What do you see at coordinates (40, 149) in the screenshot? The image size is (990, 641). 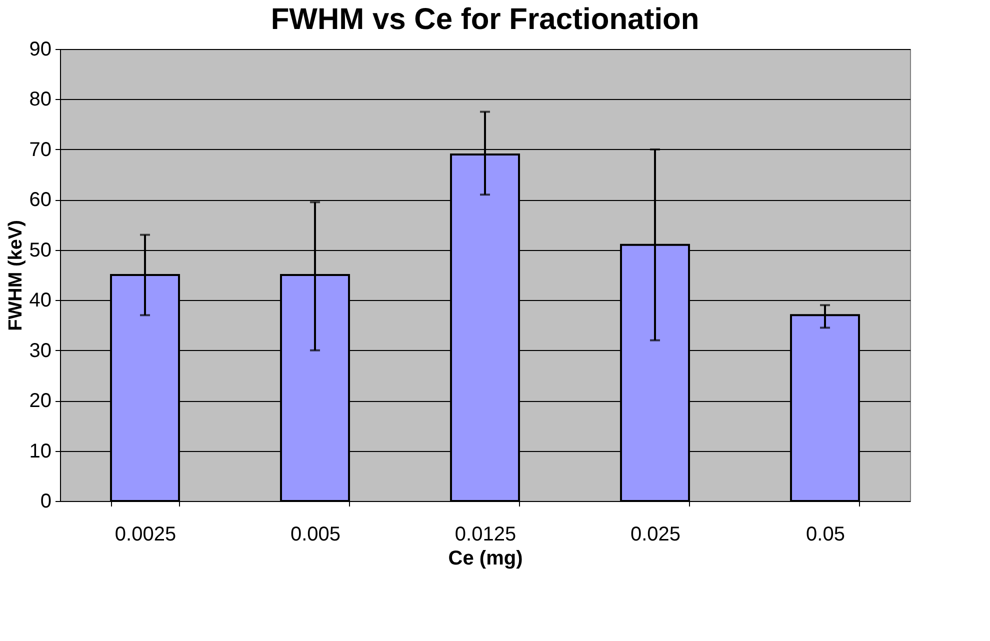 I see `y-tick-label: 70` at bounding box center [40, 149].